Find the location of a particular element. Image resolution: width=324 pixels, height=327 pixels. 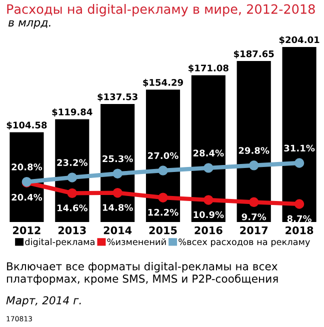

x-tick-label: 2018 is located at coordinates (300, 230).